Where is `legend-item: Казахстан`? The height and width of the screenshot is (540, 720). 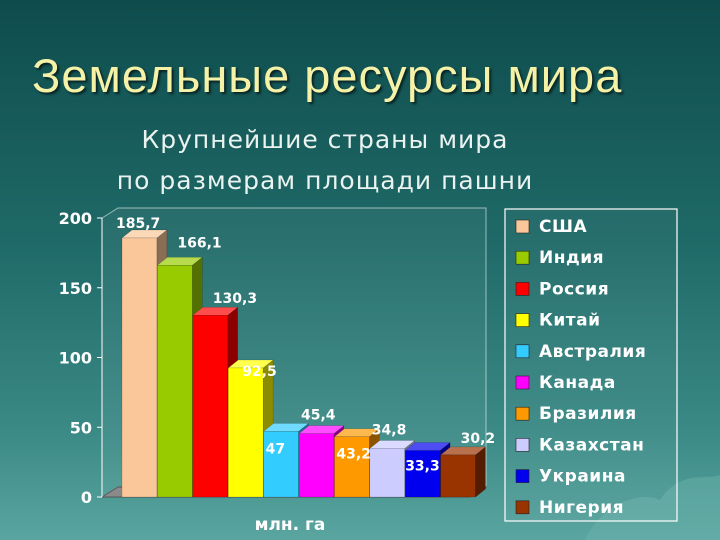 legend-item: Казахстан is located at coordinates (579, 445).